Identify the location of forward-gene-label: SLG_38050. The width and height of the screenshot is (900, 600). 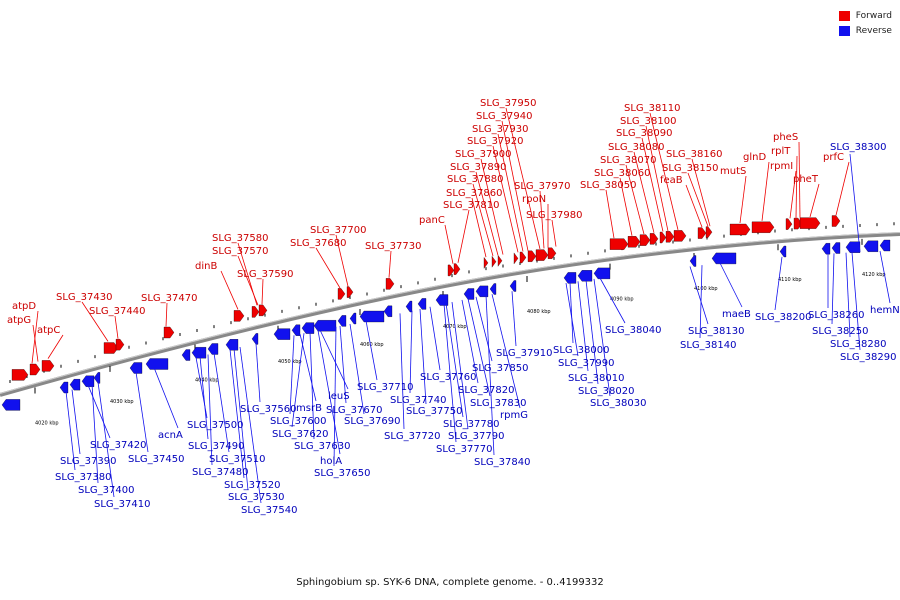
(608, 185).